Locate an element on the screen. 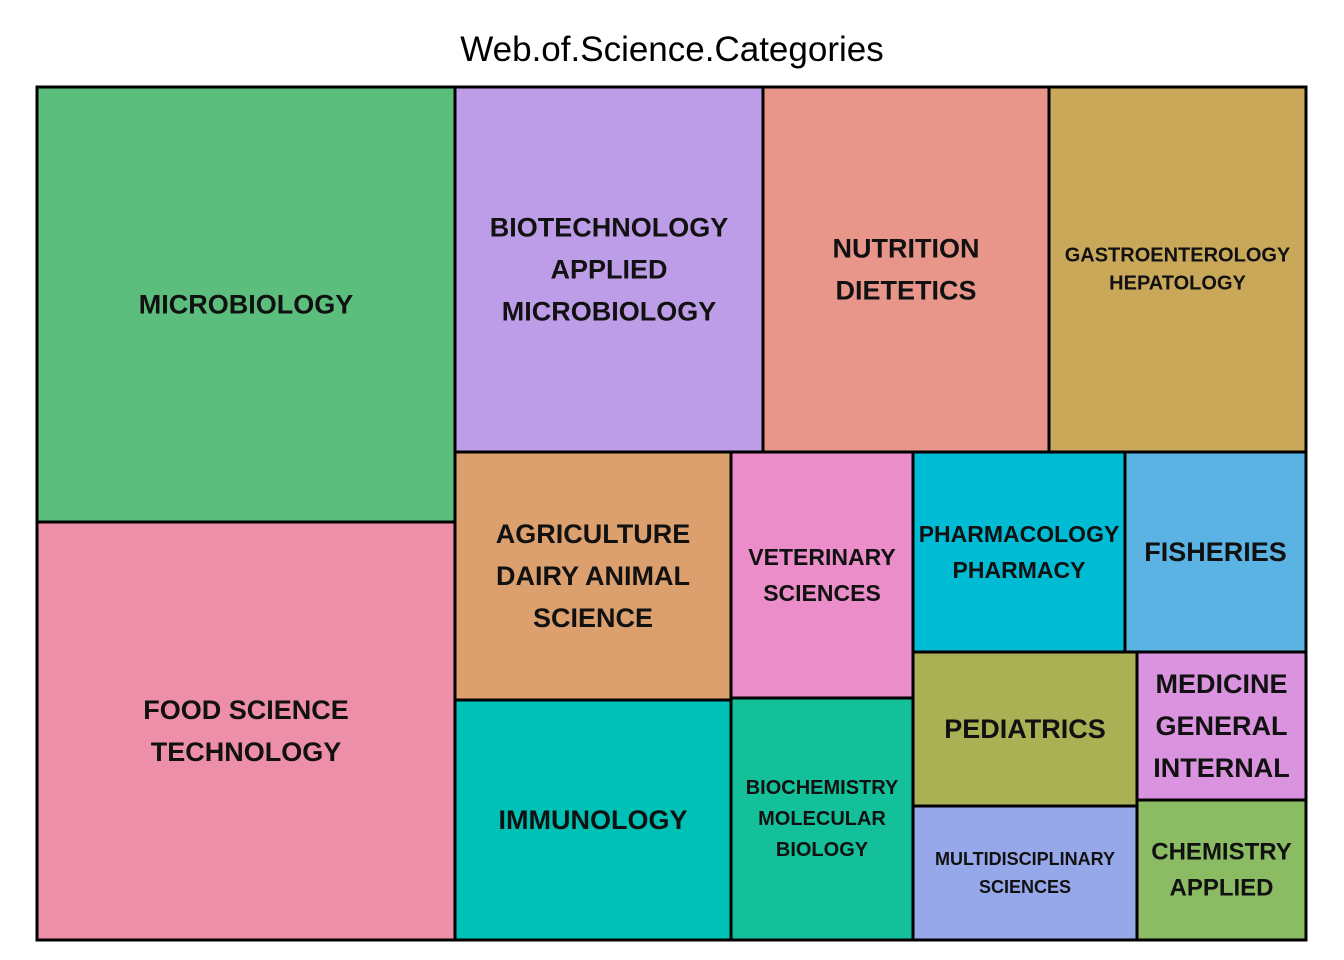 This screenshot has height=960, width=1344. tile-rect-gastroenterology-hepatology is located at coordinates (1177, 269).